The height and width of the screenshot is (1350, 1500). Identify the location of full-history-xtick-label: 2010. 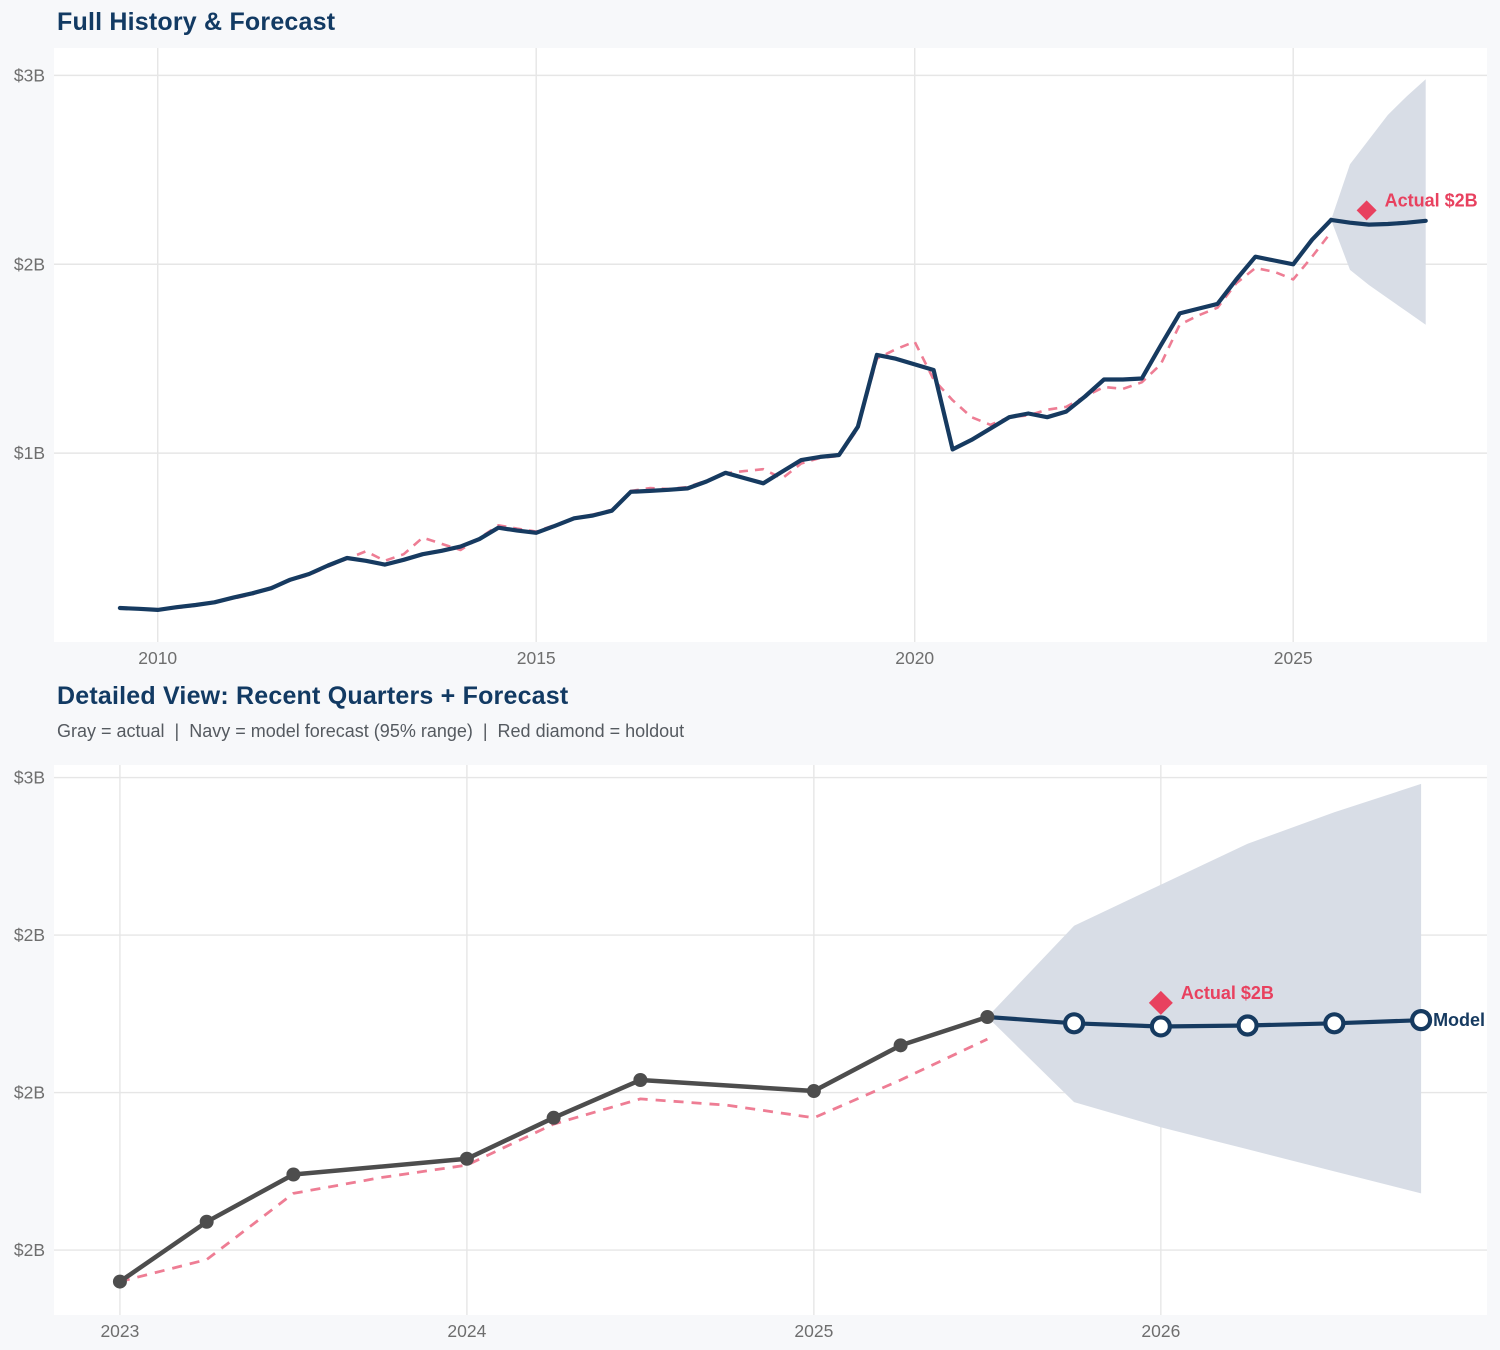
(157, 658).